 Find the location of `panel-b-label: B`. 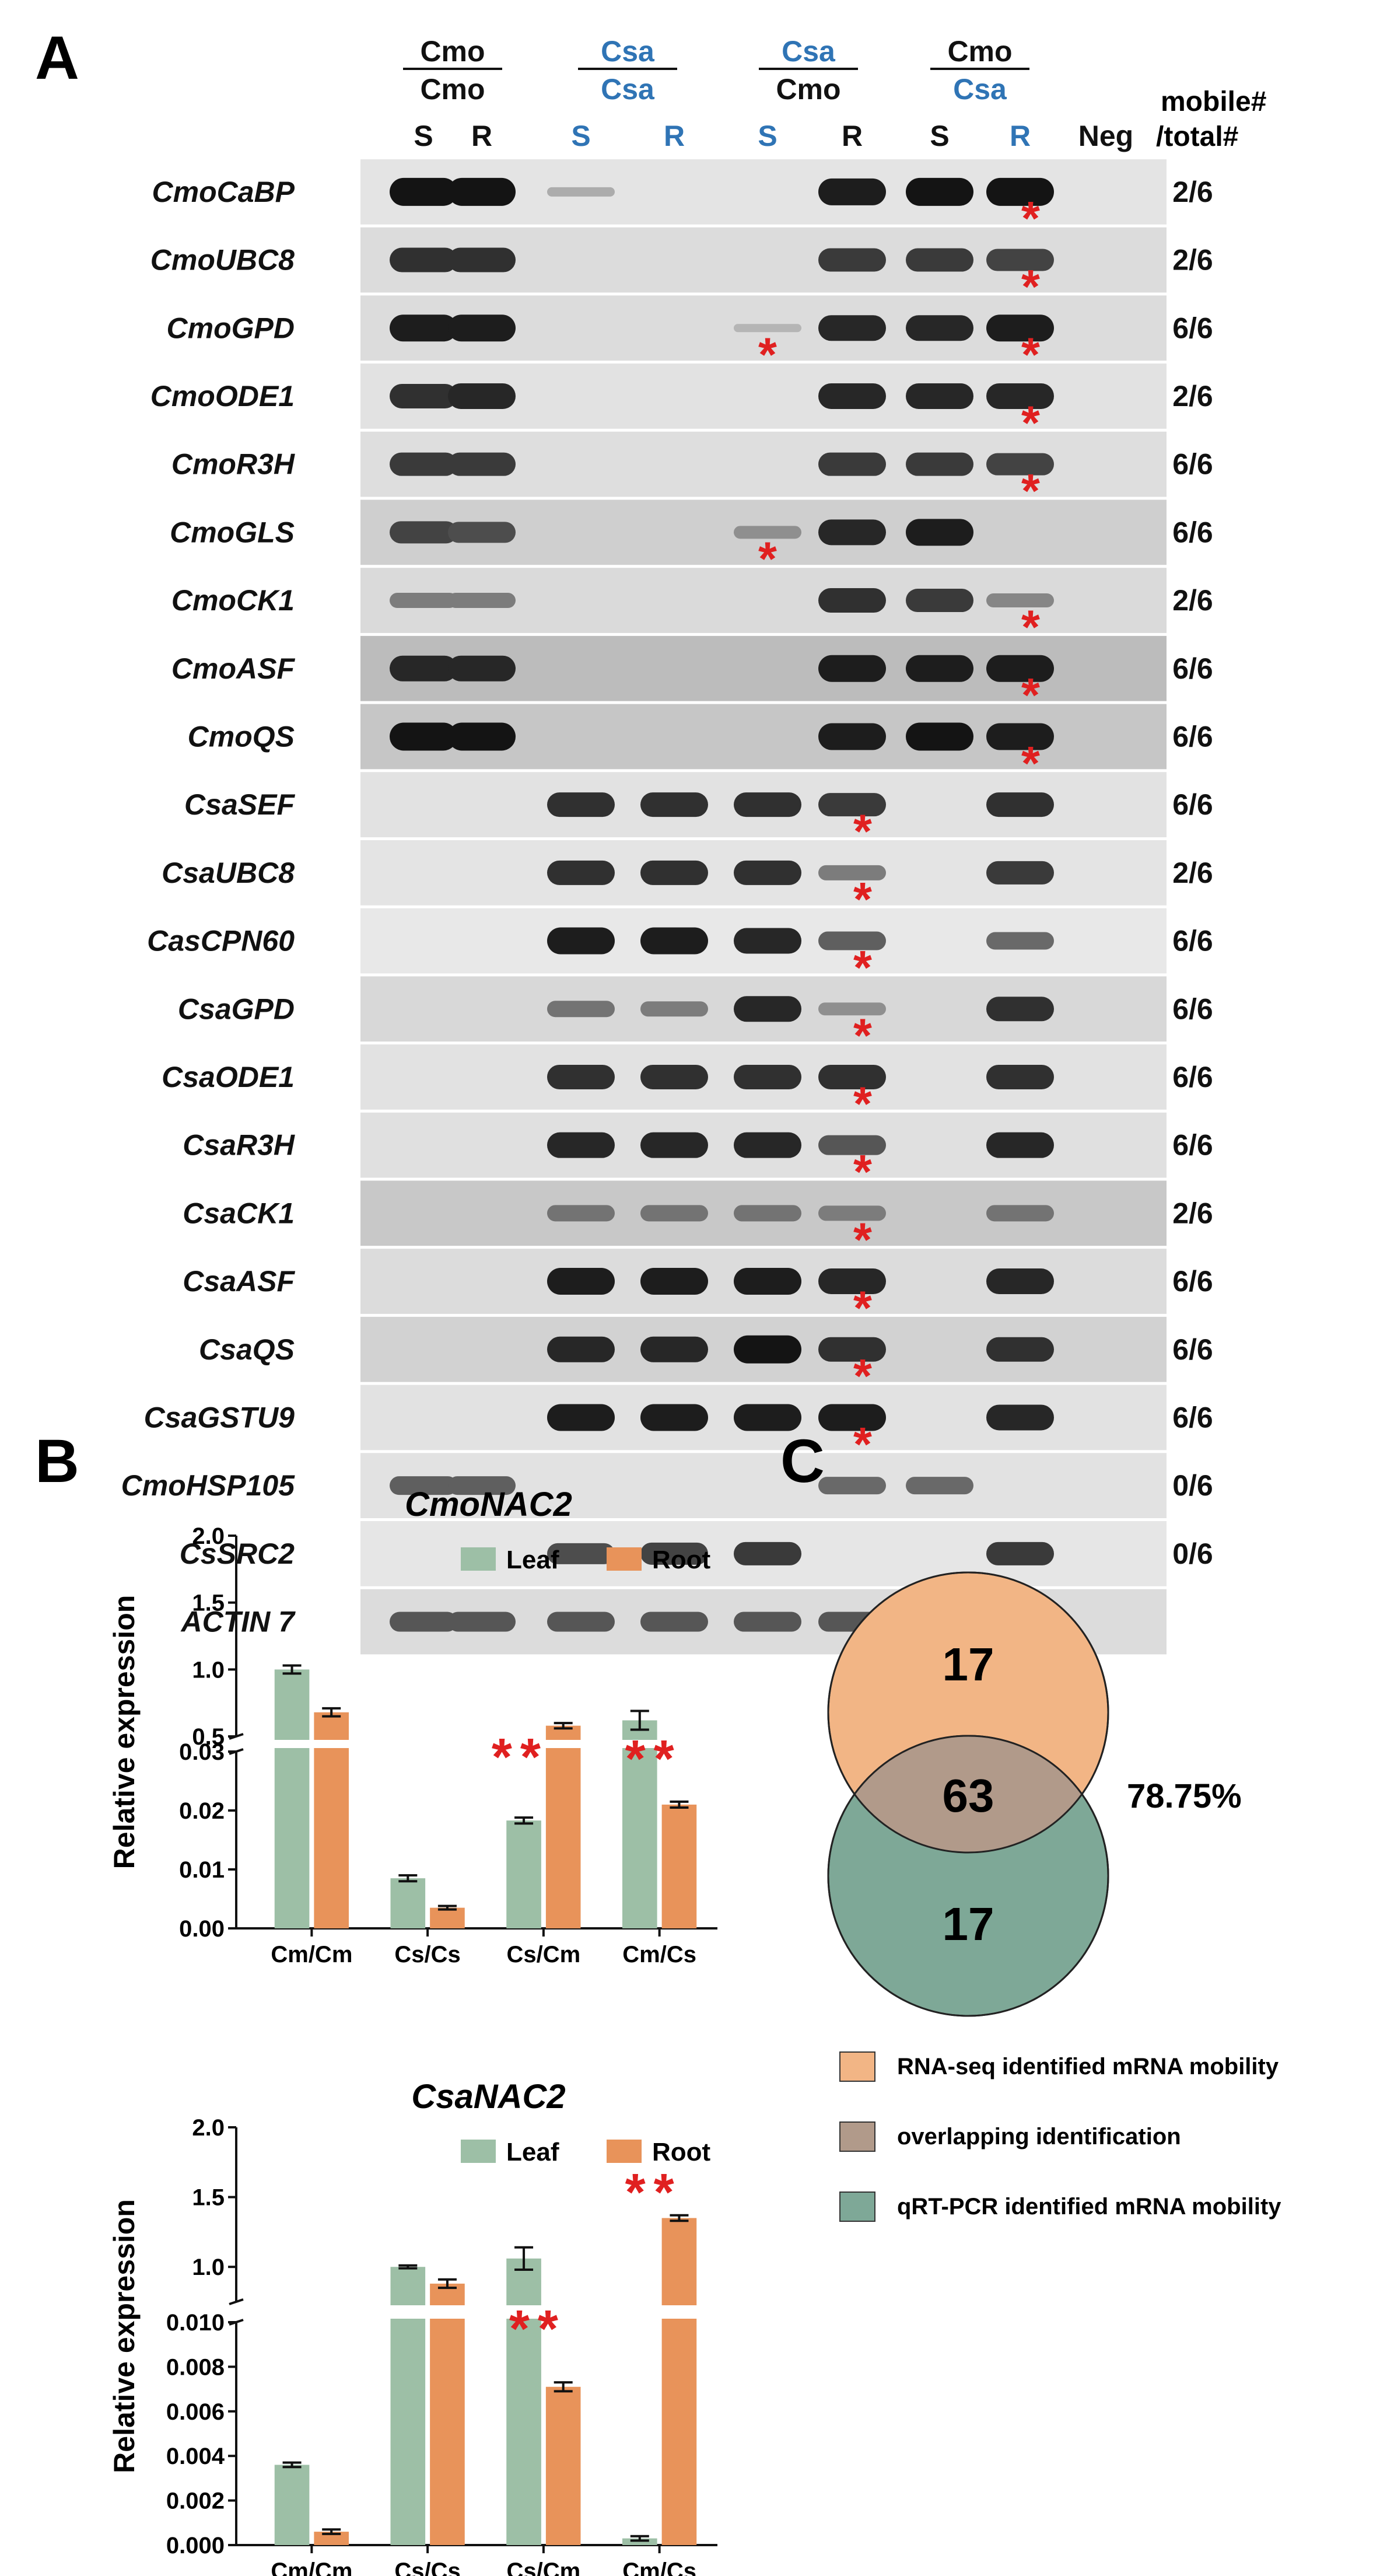

panel-b-label: B is located at coordinates (57, 1461).